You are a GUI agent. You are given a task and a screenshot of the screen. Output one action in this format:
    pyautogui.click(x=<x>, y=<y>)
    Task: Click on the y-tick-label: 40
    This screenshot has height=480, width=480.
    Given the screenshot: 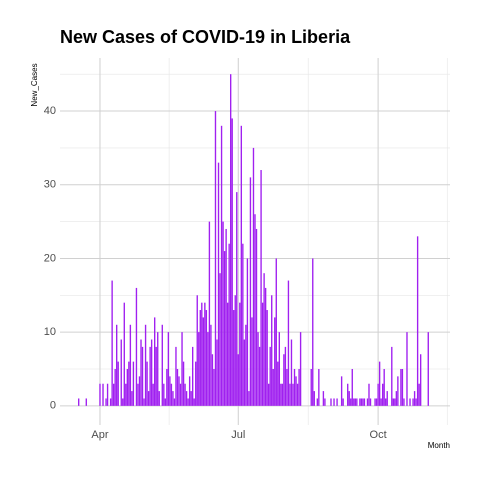 What is the action you would take?
    pyautogui.click(x=50, y=111)
    